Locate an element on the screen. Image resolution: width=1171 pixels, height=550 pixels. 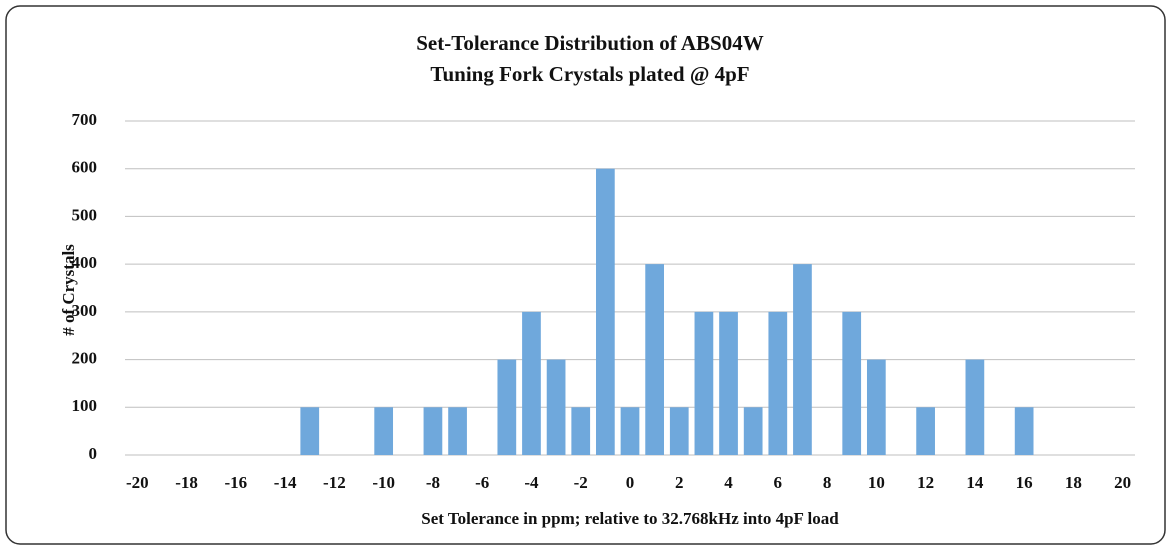
x-tick-label: 14 is located at coordinates (975, 482).